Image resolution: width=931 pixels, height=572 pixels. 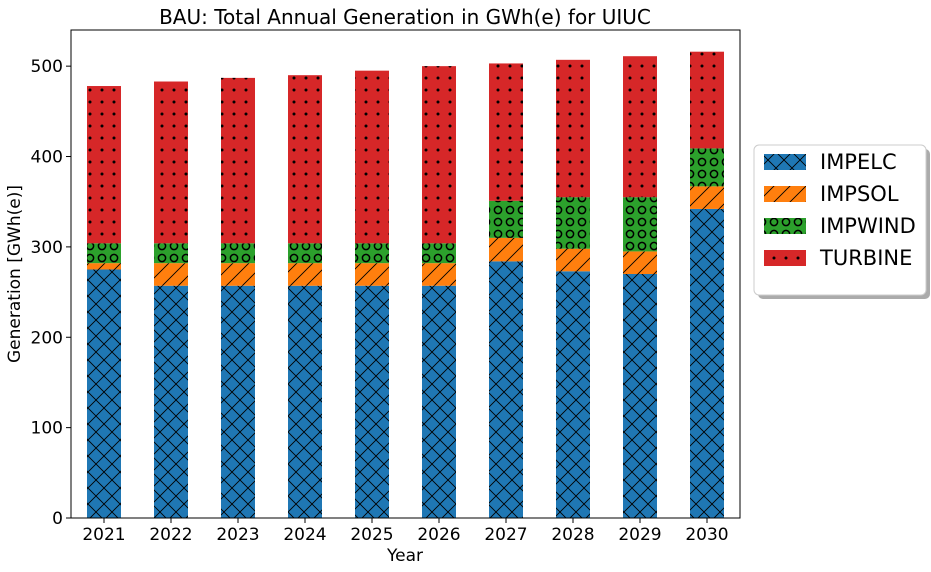 I want to click on bar-turbine-2025, so click(x=372, y=157).